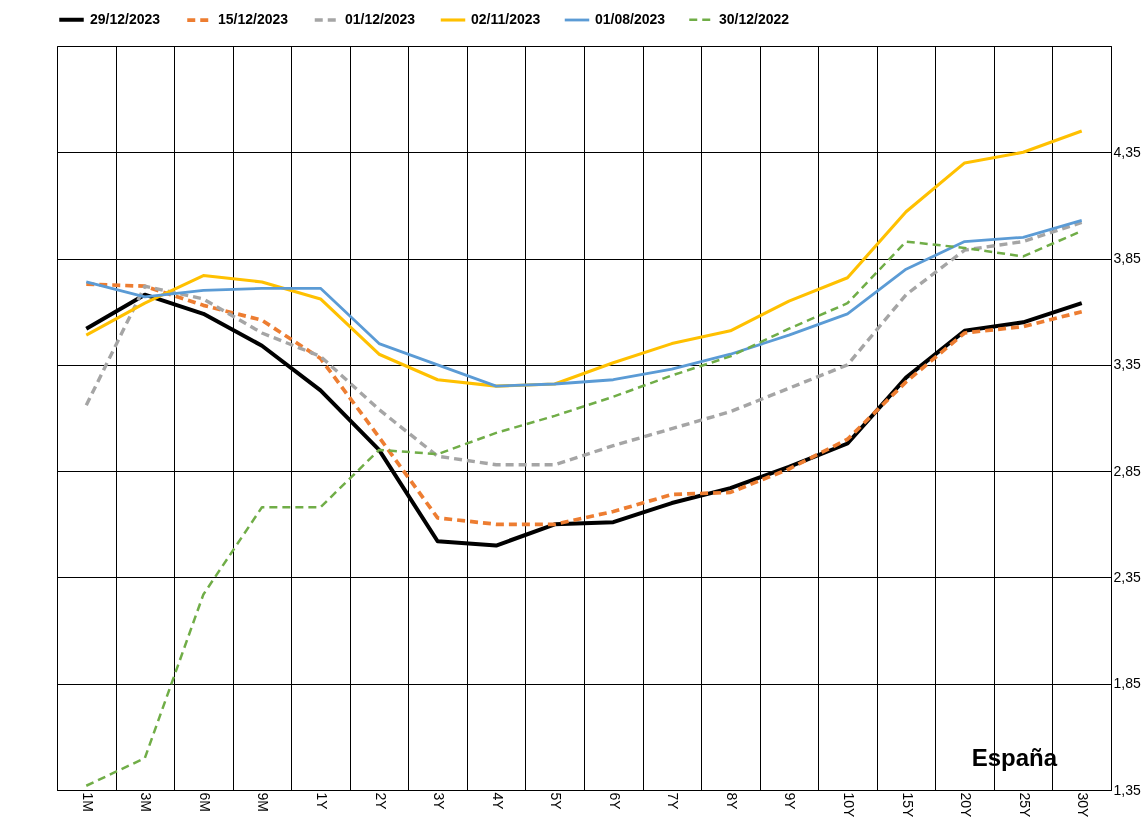  What do you see at coordinates (1127, 364) in the screenshot?
I see `y-tick-label: 3,35` at bounding box center [1127, 364].